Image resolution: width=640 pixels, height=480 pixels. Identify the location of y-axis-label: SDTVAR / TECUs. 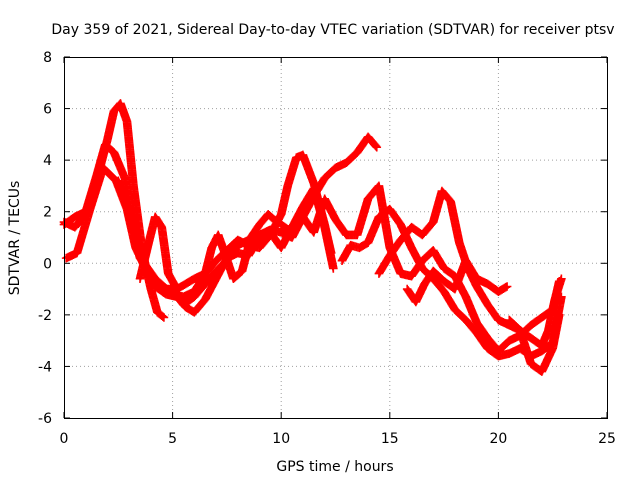
(15, 238).